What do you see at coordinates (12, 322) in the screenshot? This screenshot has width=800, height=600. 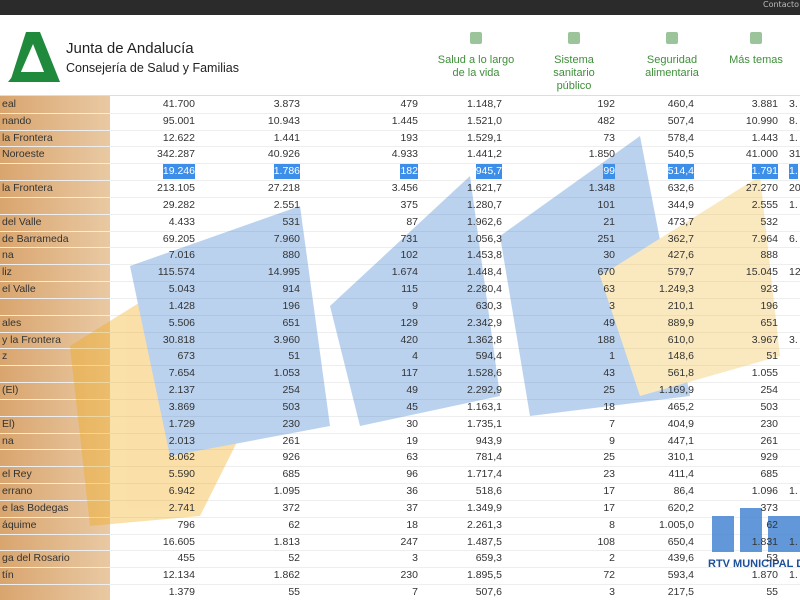 I see `municipality: ales` at bounding box center [12, 322].